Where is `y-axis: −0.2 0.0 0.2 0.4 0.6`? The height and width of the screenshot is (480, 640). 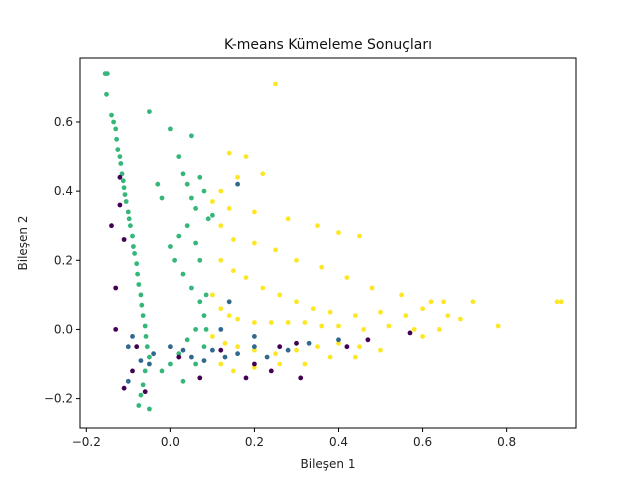
y-axis: −0.2 0.0 0.2 0.4 0.6 is located at coordinates (62, 260).